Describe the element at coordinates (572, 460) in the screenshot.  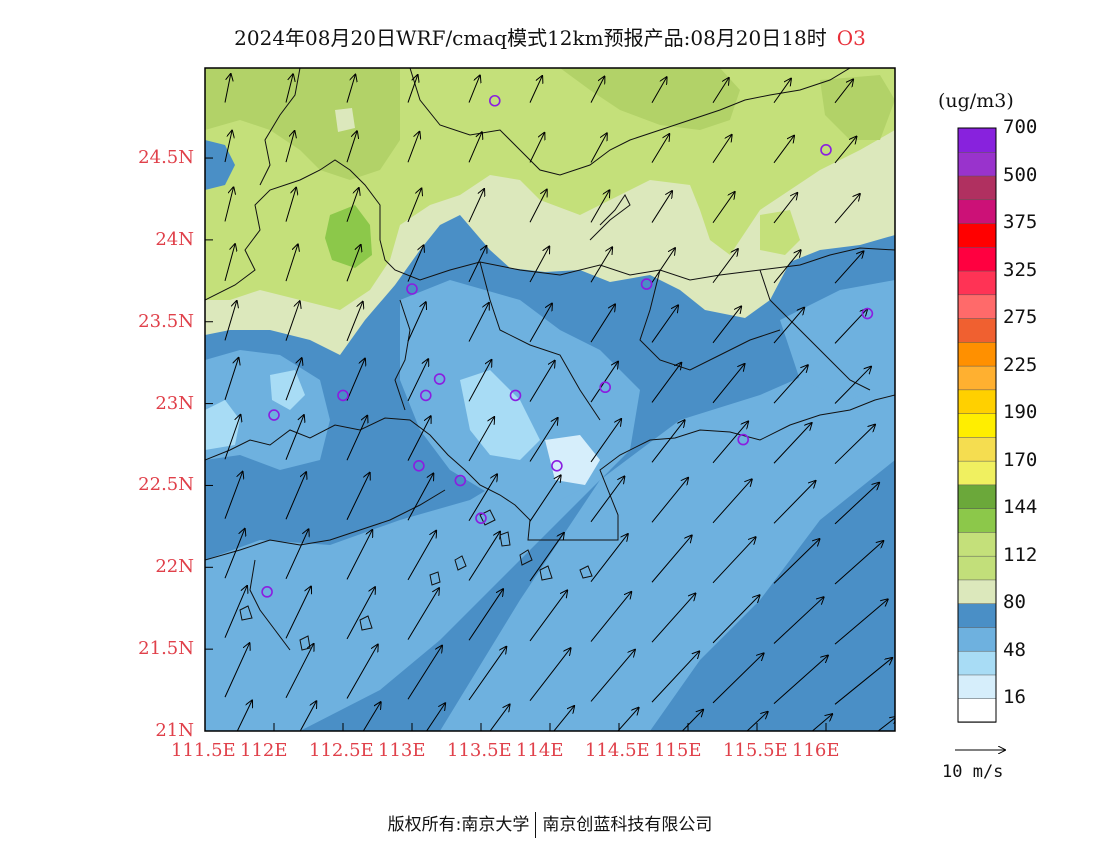
I see `field-patch-vlight` at that location.